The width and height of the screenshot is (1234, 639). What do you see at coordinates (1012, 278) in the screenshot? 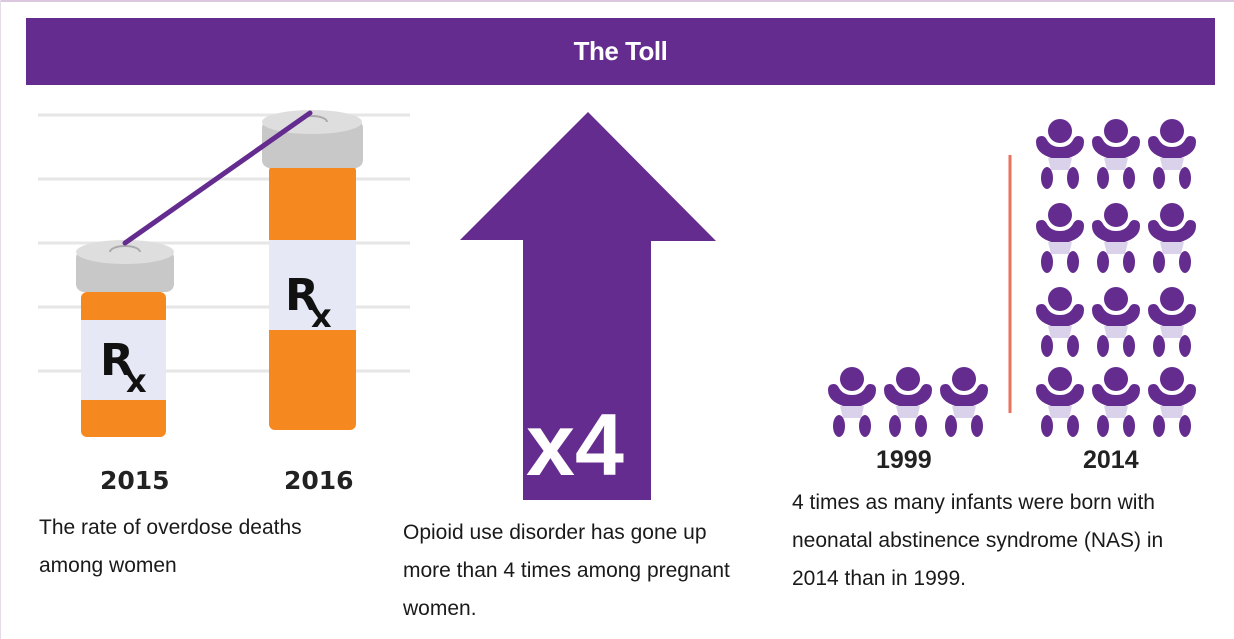
I see `infant-pictogram` at bounding box center [1012, 278].